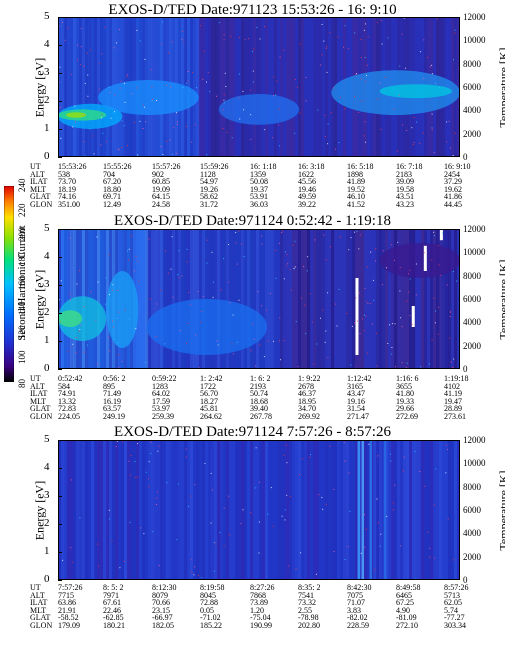  What do you see at coordinates (252, 221) in the screenshot?
I see `panel-title: EXOS-D/TED Date:971124 0:52:42 - 1:19:18` at bounding box center [252, 221].